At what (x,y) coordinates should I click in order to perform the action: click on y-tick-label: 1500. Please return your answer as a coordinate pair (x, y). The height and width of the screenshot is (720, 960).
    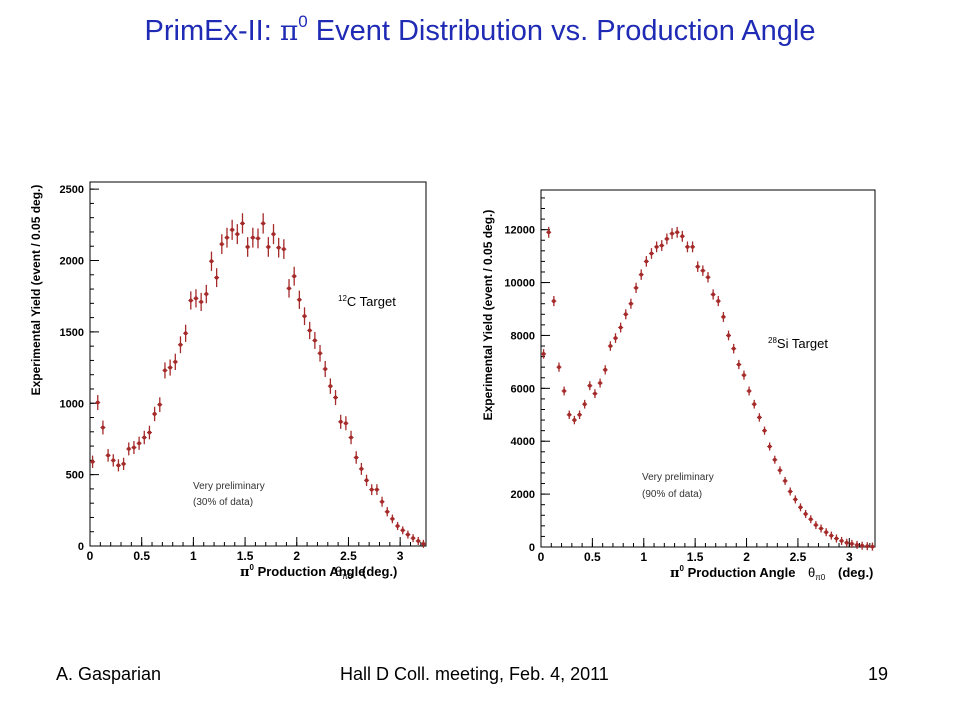
    Looking at the image, I should click on (72, 333).